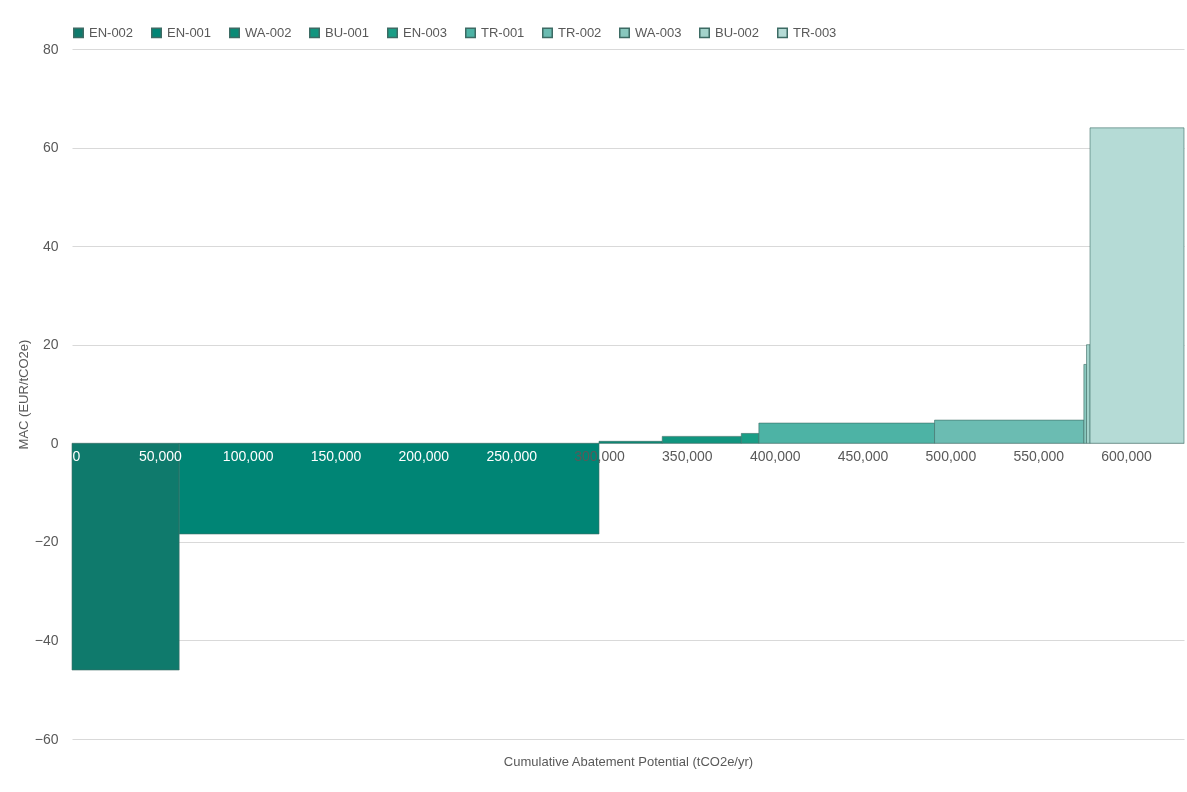 The width and height of the screenshot is (1187, 792). Describe the element at coordinates (580, 32) in the screenshot. I see `legend-label: TR-002` at that location.